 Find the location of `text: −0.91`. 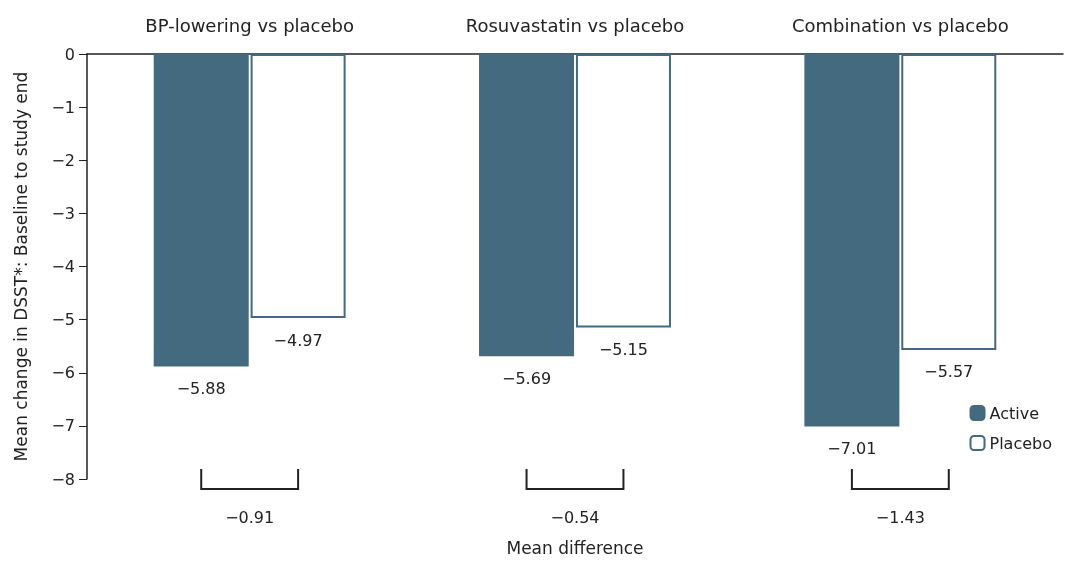

text: −0.91 is located at coordinates (250, 517).